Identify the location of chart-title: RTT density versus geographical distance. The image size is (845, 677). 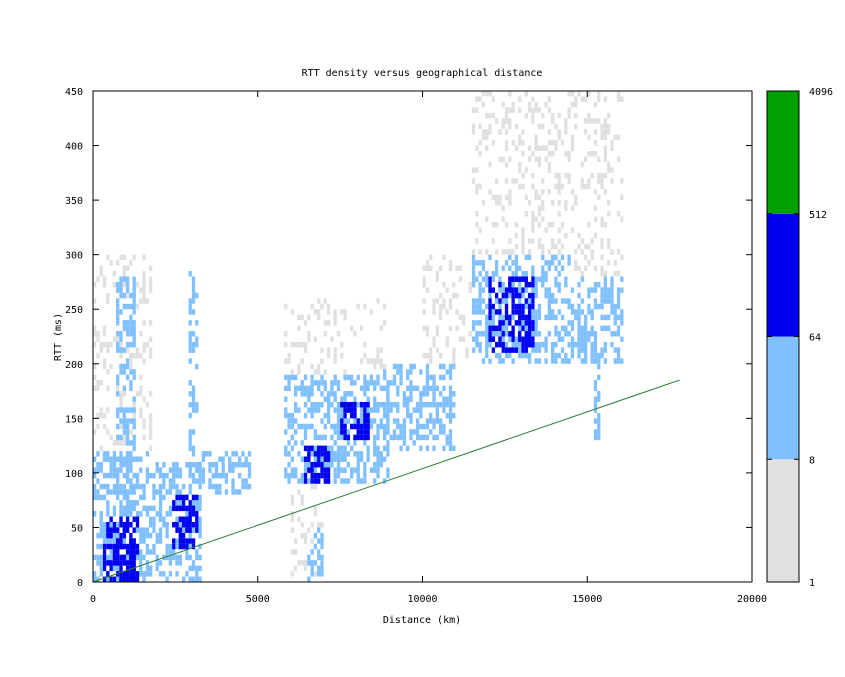
(422, 73).